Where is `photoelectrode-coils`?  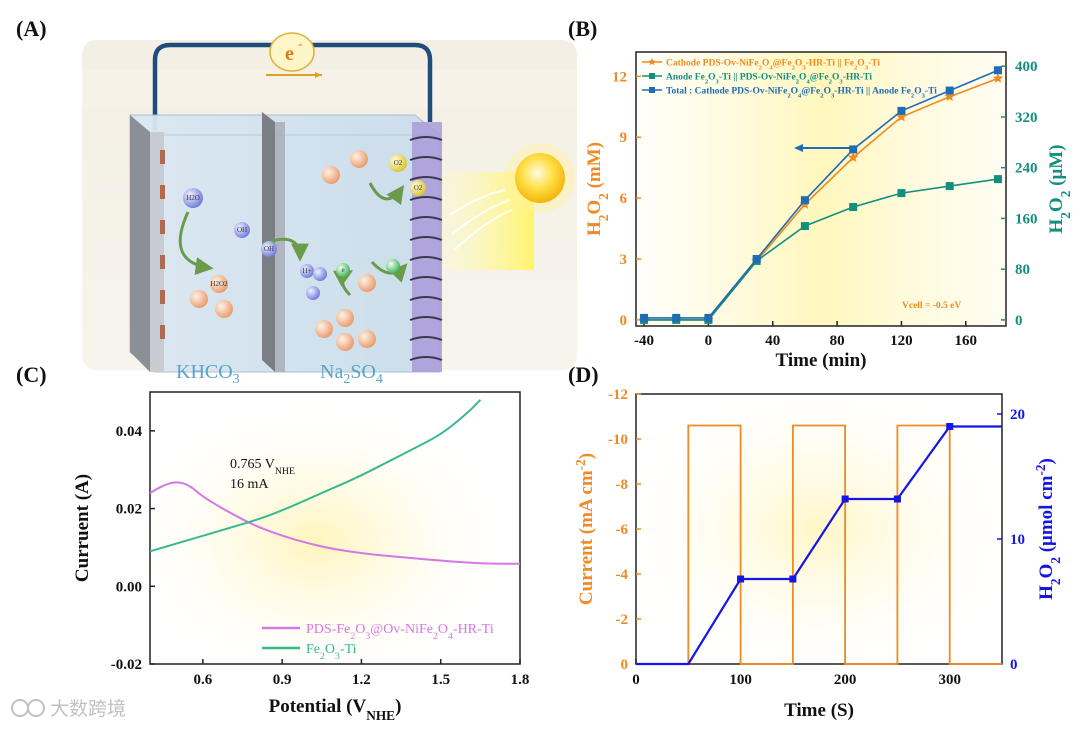
photoelectrode-coils is located at coordinates (426, 248).